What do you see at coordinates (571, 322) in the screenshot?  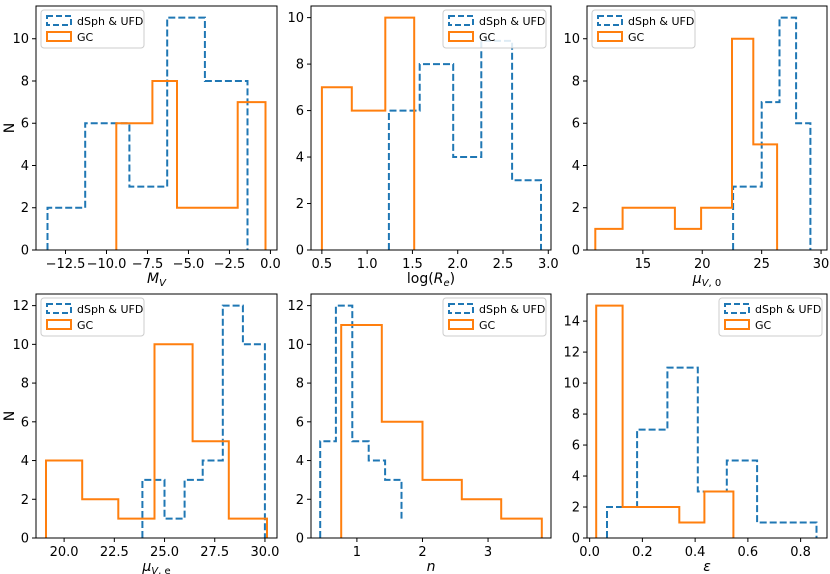 I see `y-tick-label: 14` at bounding box center [571, 322].